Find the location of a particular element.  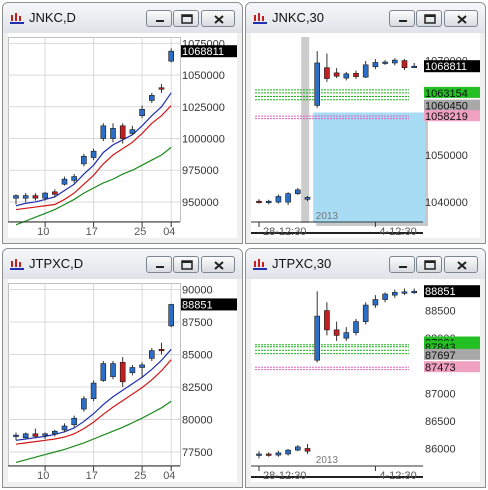

selection-box is located at coordinates (369, 167).